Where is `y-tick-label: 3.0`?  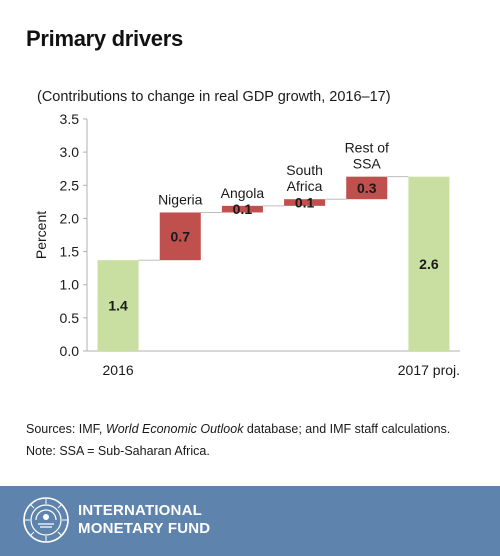 y-tick-label: 3.0 is located at coordinates (70, 152).